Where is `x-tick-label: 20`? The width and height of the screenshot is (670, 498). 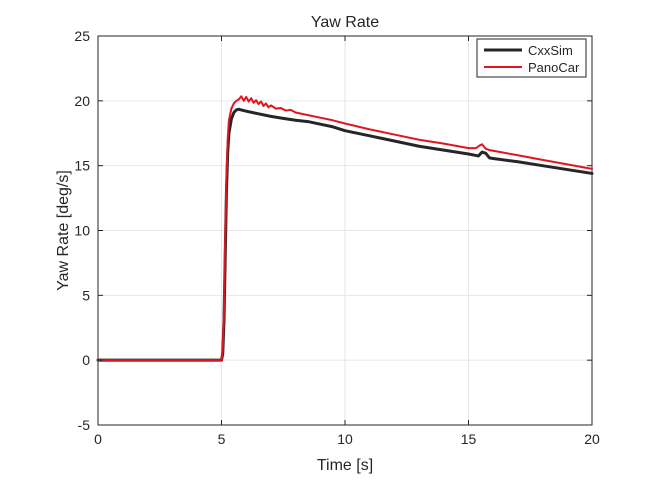 x-tick-label: 20 is located at coordinates (592, 439).